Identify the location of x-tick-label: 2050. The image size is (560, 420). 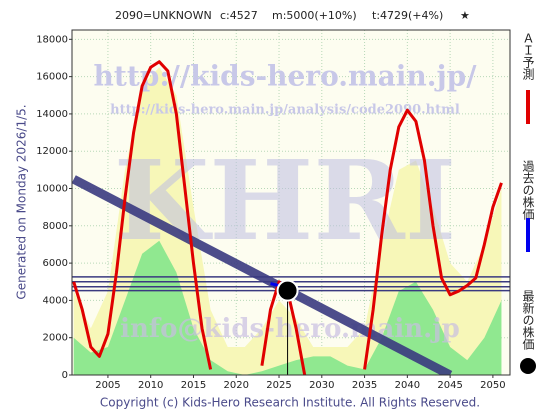
(492, 385).